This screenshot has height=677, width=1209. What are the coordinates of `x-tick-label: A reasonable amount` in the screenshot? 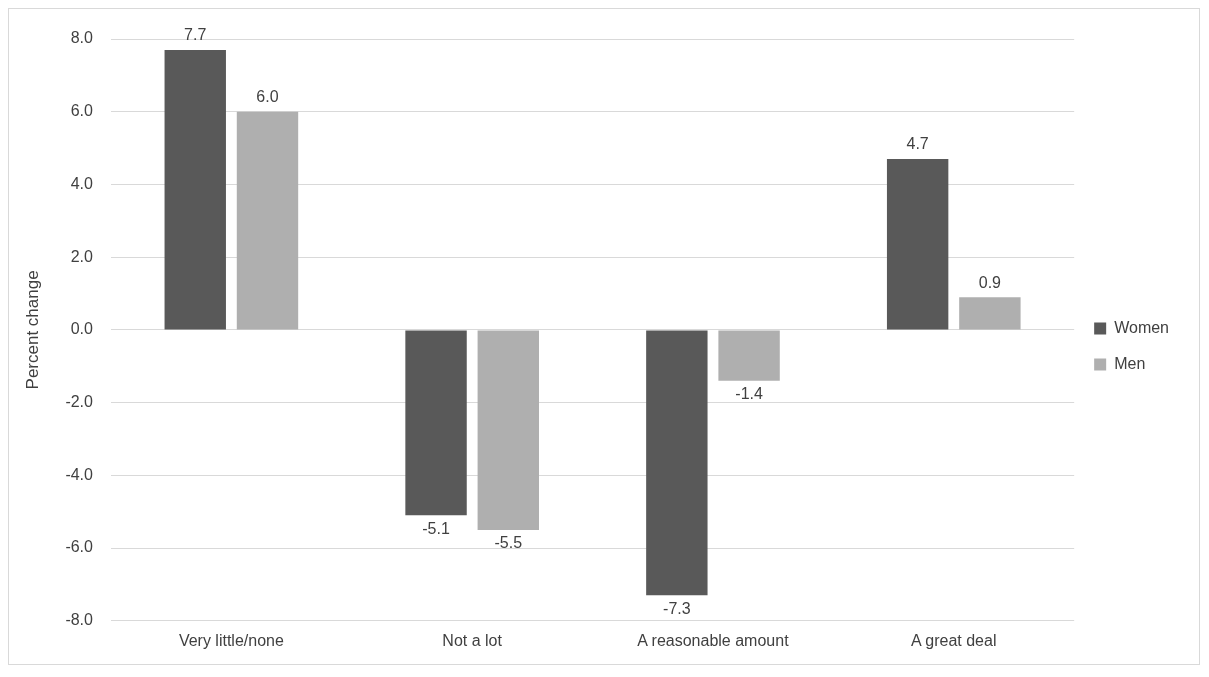 It's located at (713, 640).